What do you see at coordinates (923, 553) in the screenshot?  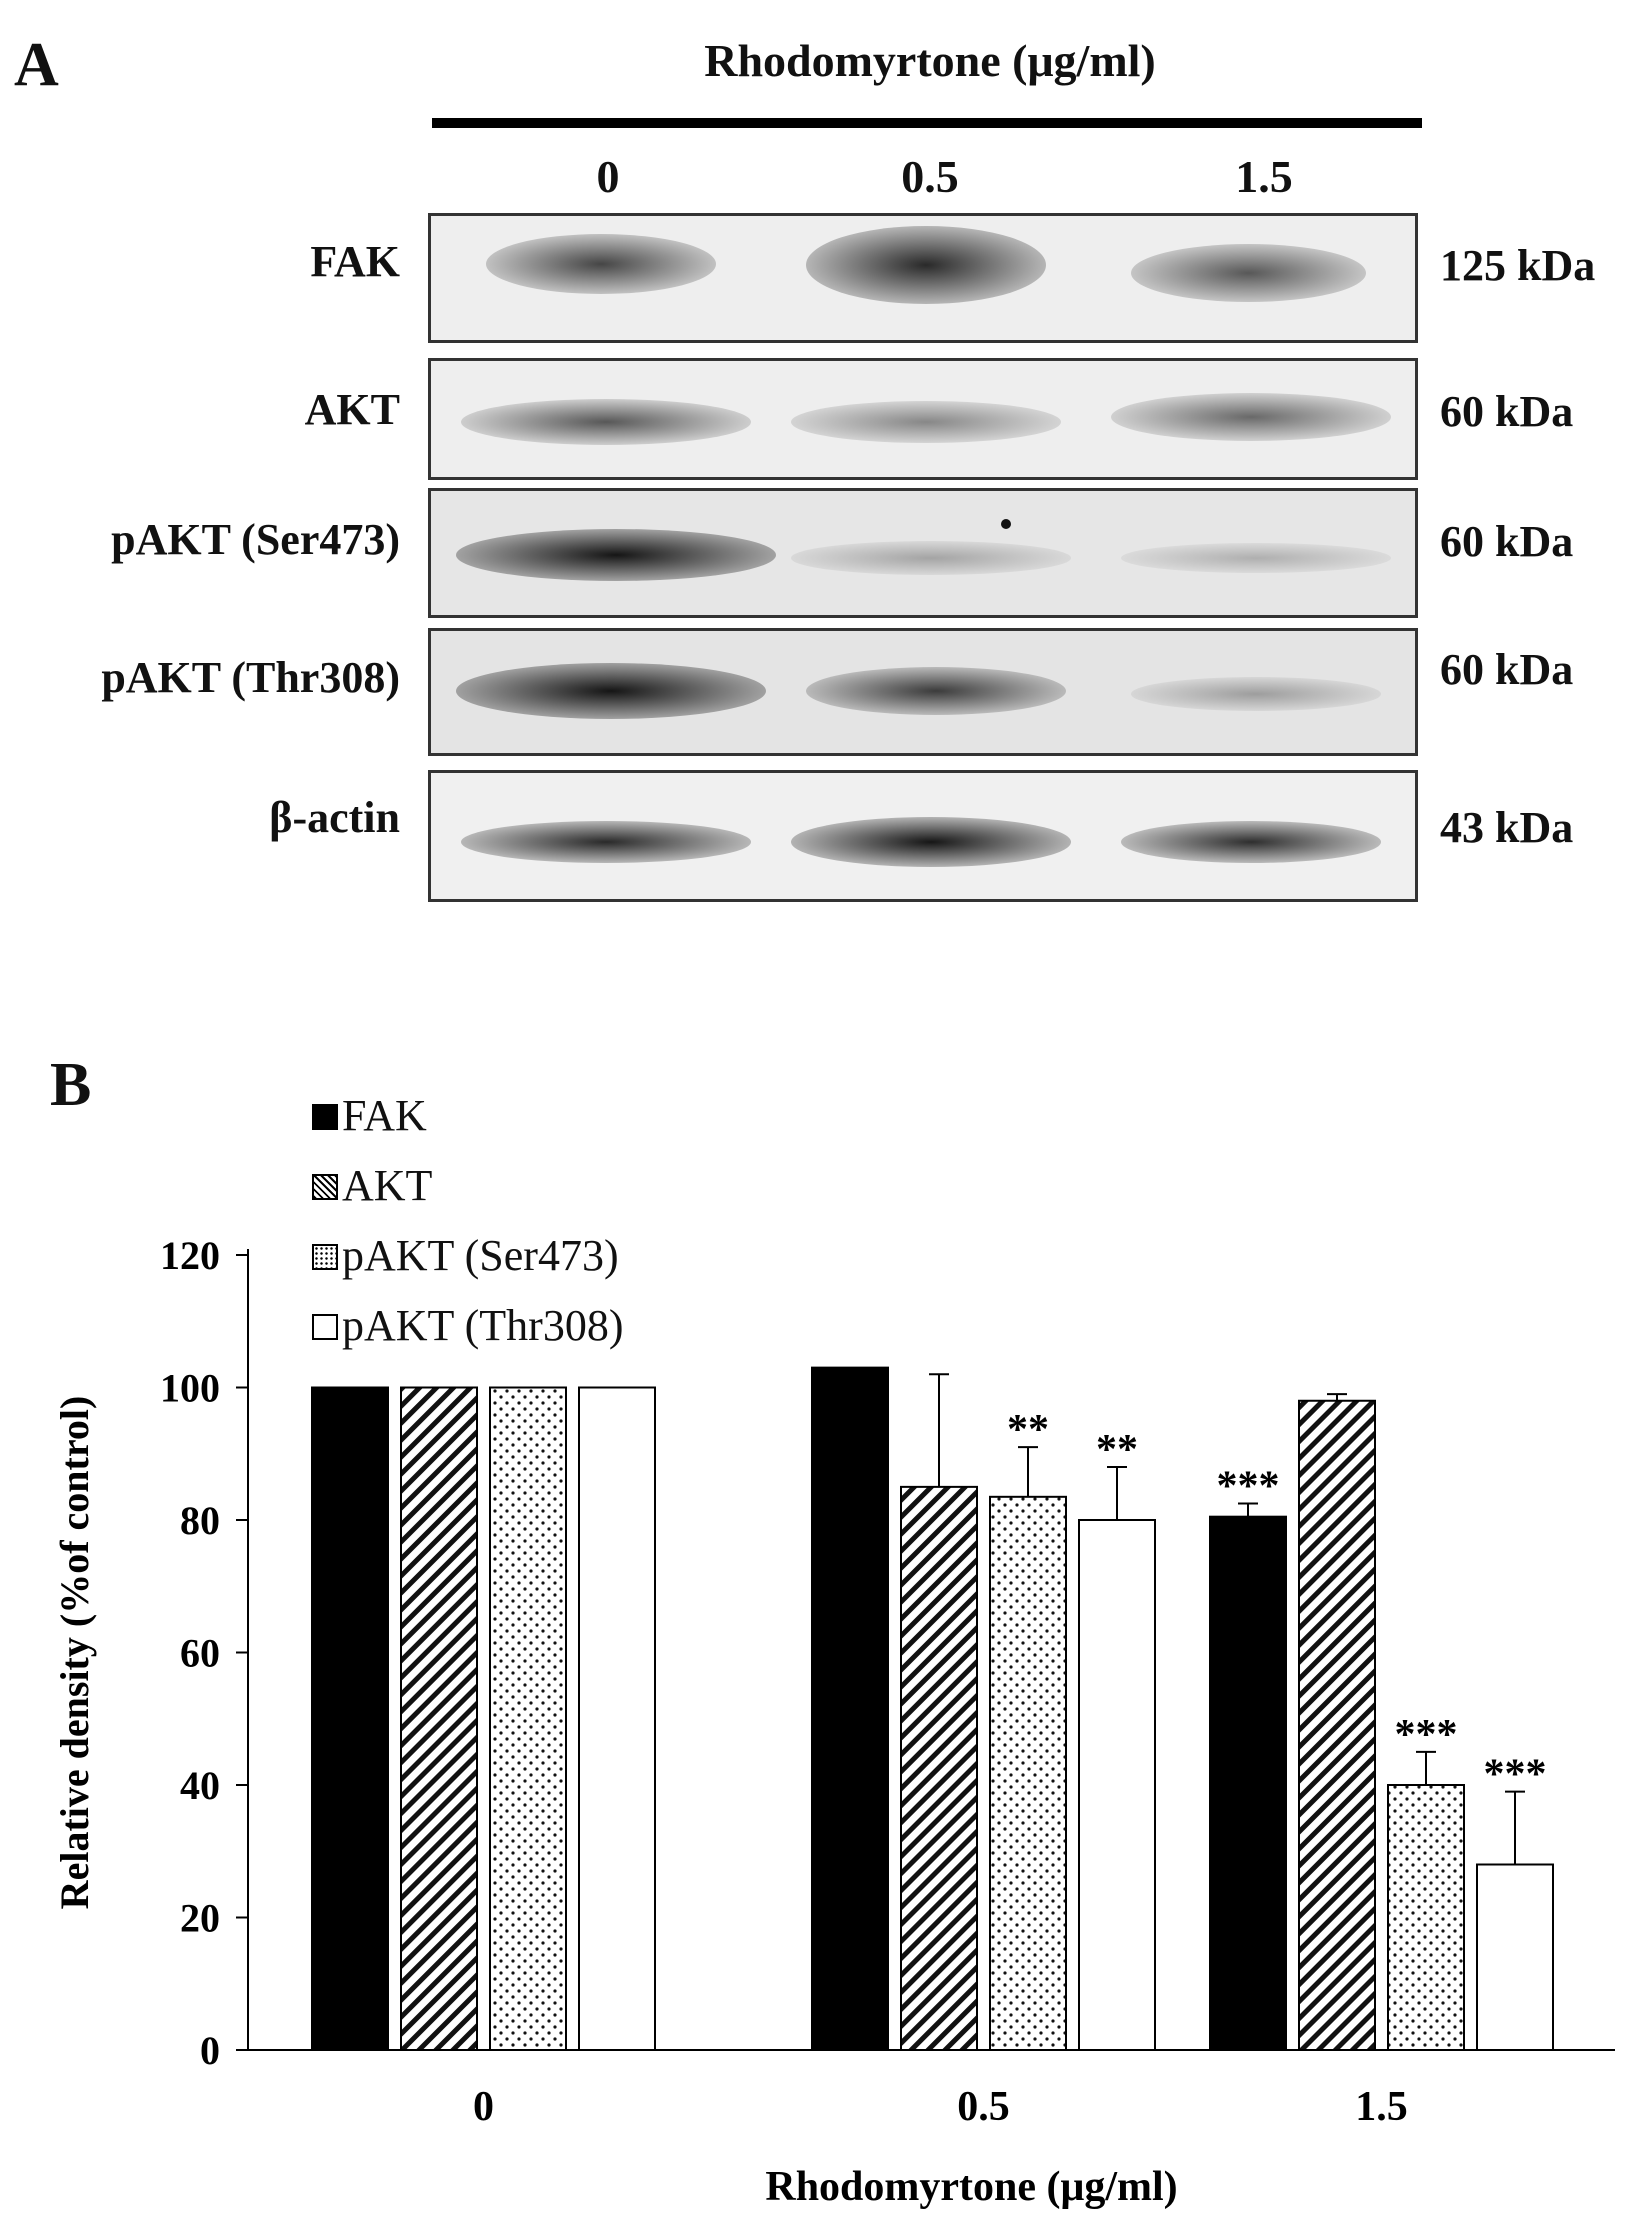 I see `blot-pakt-ser473` at bounding box center [923, 553].